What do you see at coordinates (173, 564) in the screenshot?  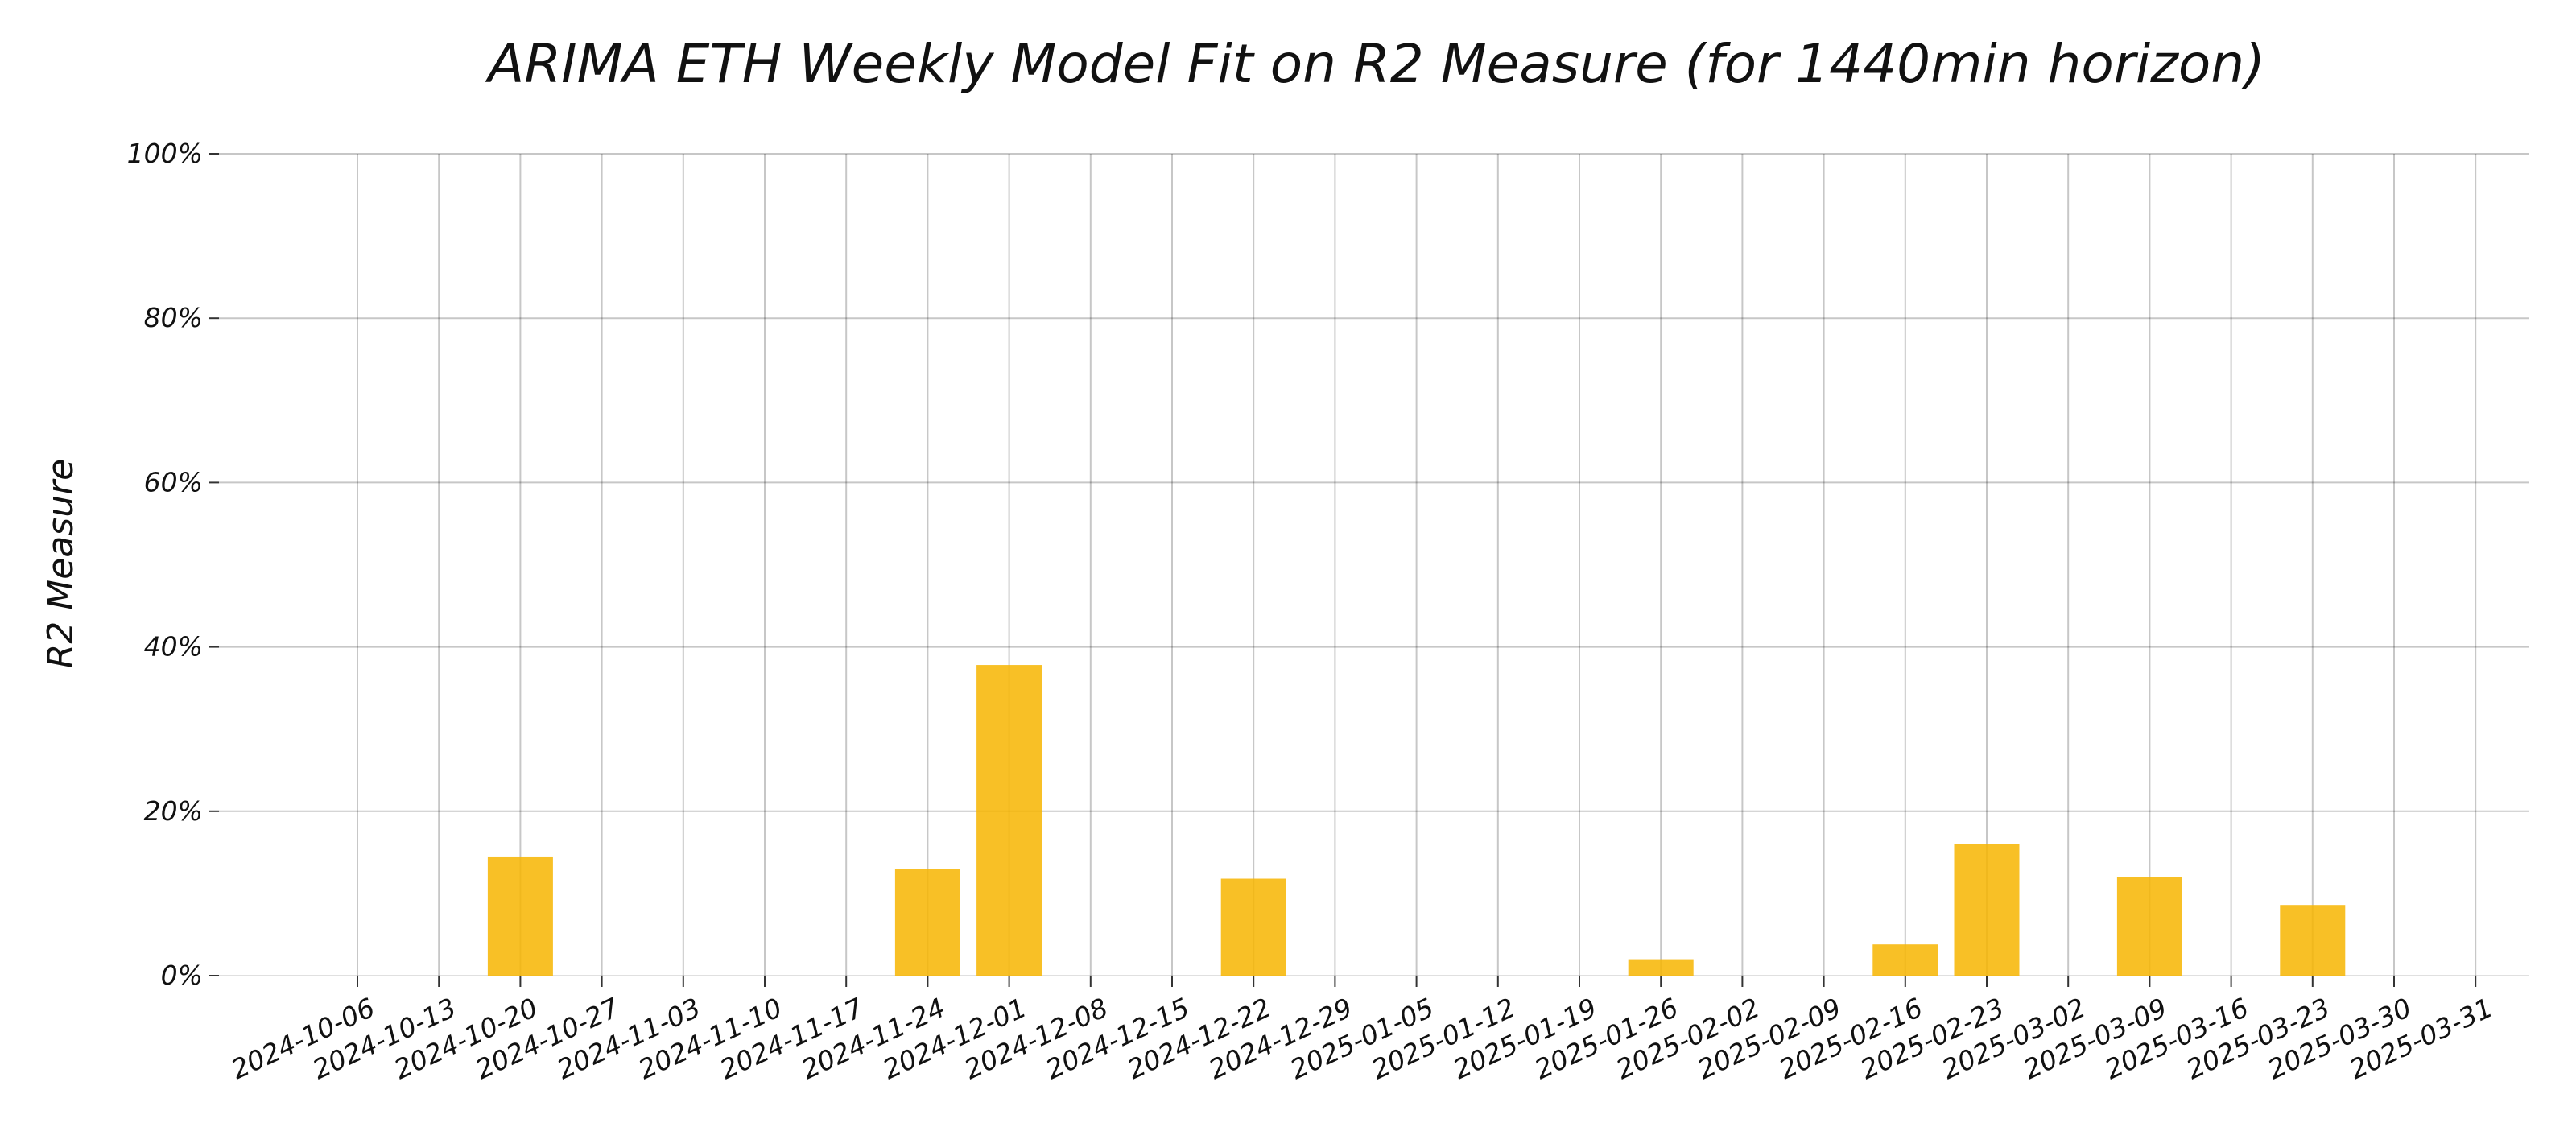 I see `y-axis-ticks: 0% 20% 40% 60% 80% 100%` at bounding box center [173, 564].